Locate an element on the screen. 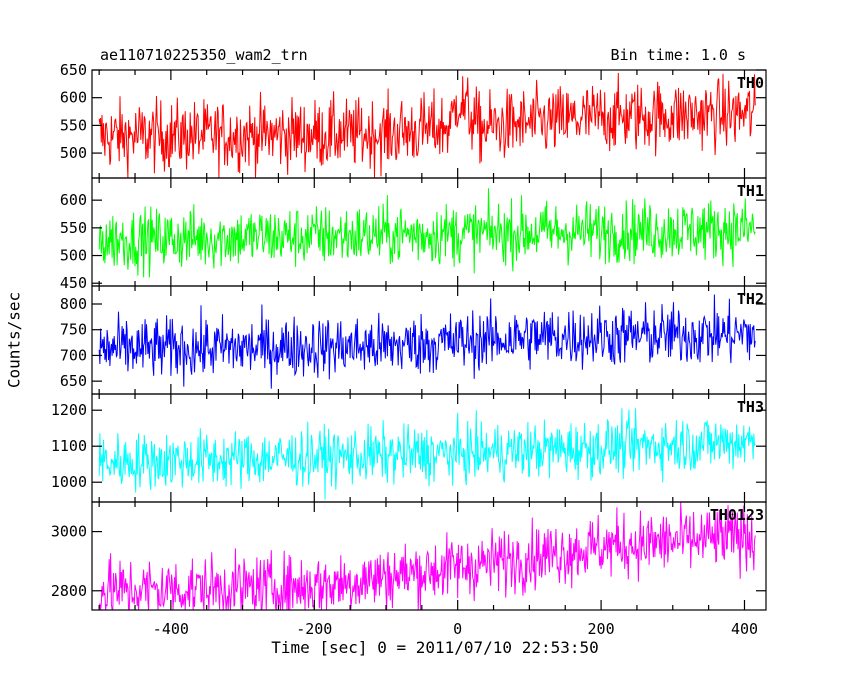 The image size is (850, 680). plot-title-right: Bin time: 1.0 s is located at coordinates (678, 55).